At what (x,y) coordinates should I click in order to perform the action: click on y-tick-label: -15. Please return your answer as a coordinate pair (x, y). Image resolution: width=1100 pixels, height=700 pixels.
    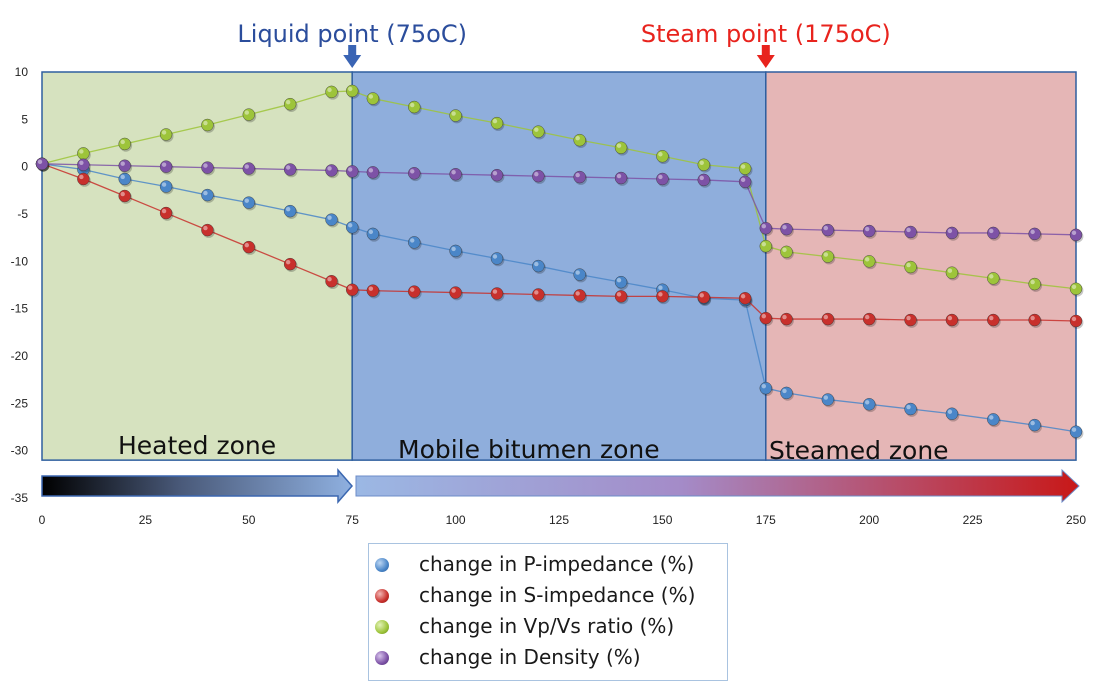
    Looking at the image, I should click on (20, 309).